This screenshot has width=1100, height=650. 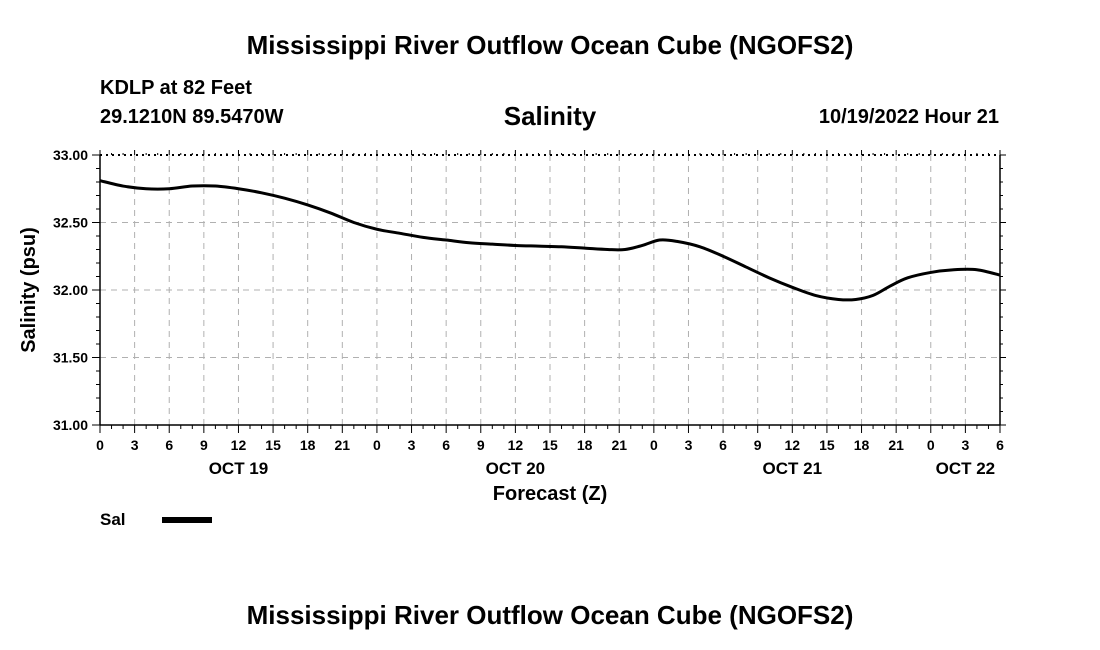 What do you see at coordinates (70, 155) in the screenshot?
I see `y-tick-label: 33.00` at bounding box center [70, 155].